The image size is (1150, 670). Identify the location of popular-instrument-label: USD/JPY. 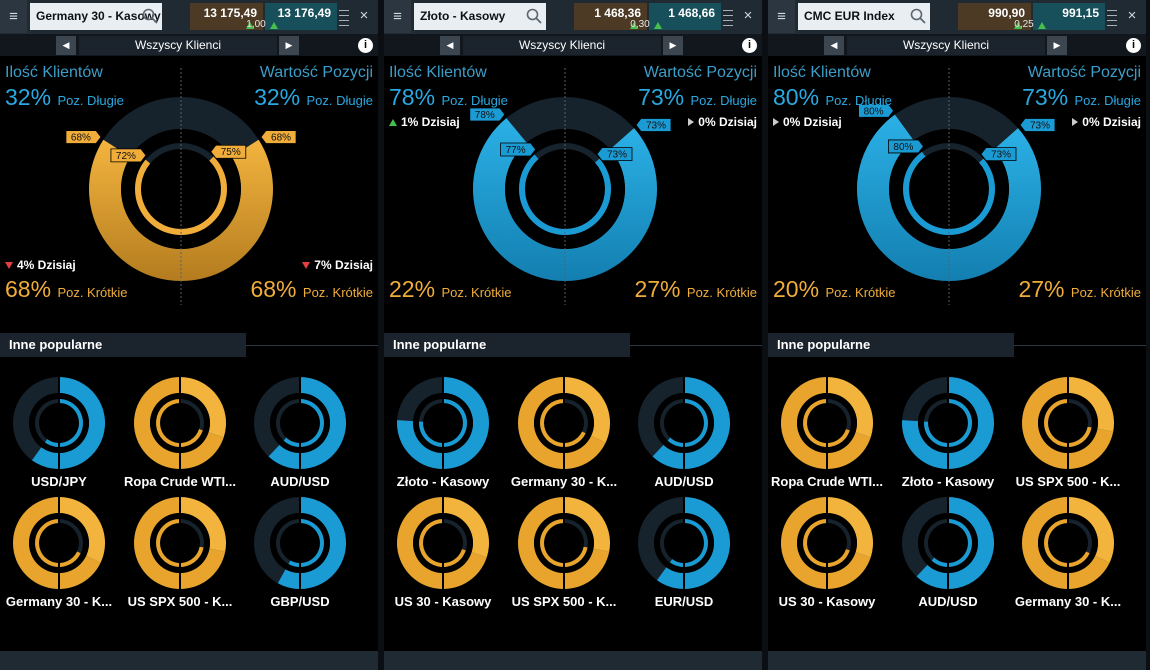
(59, 481).